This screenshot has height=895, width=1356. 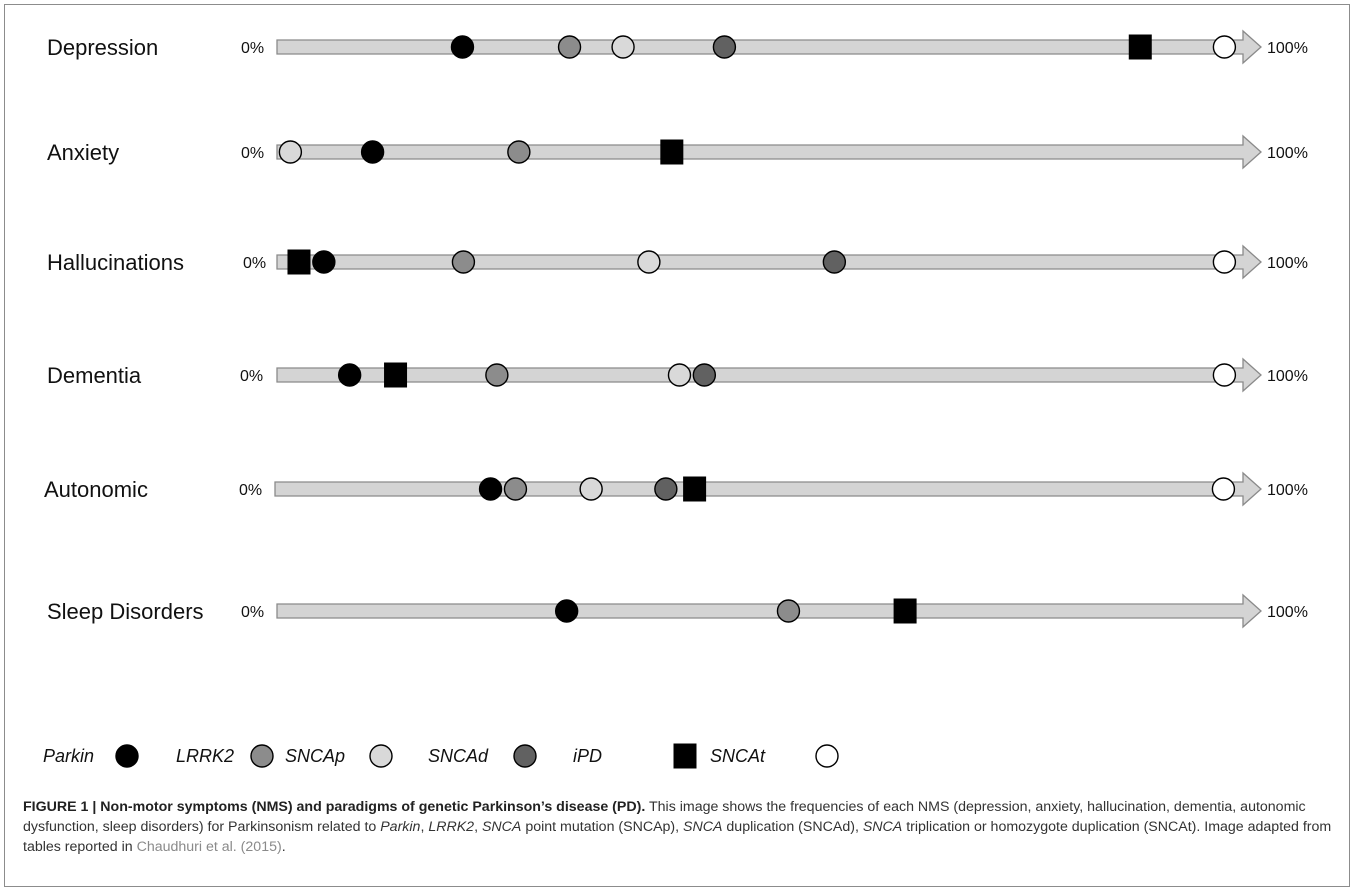 I want to click on row-label: Sleep Disorders, so click(x=125, y=611).